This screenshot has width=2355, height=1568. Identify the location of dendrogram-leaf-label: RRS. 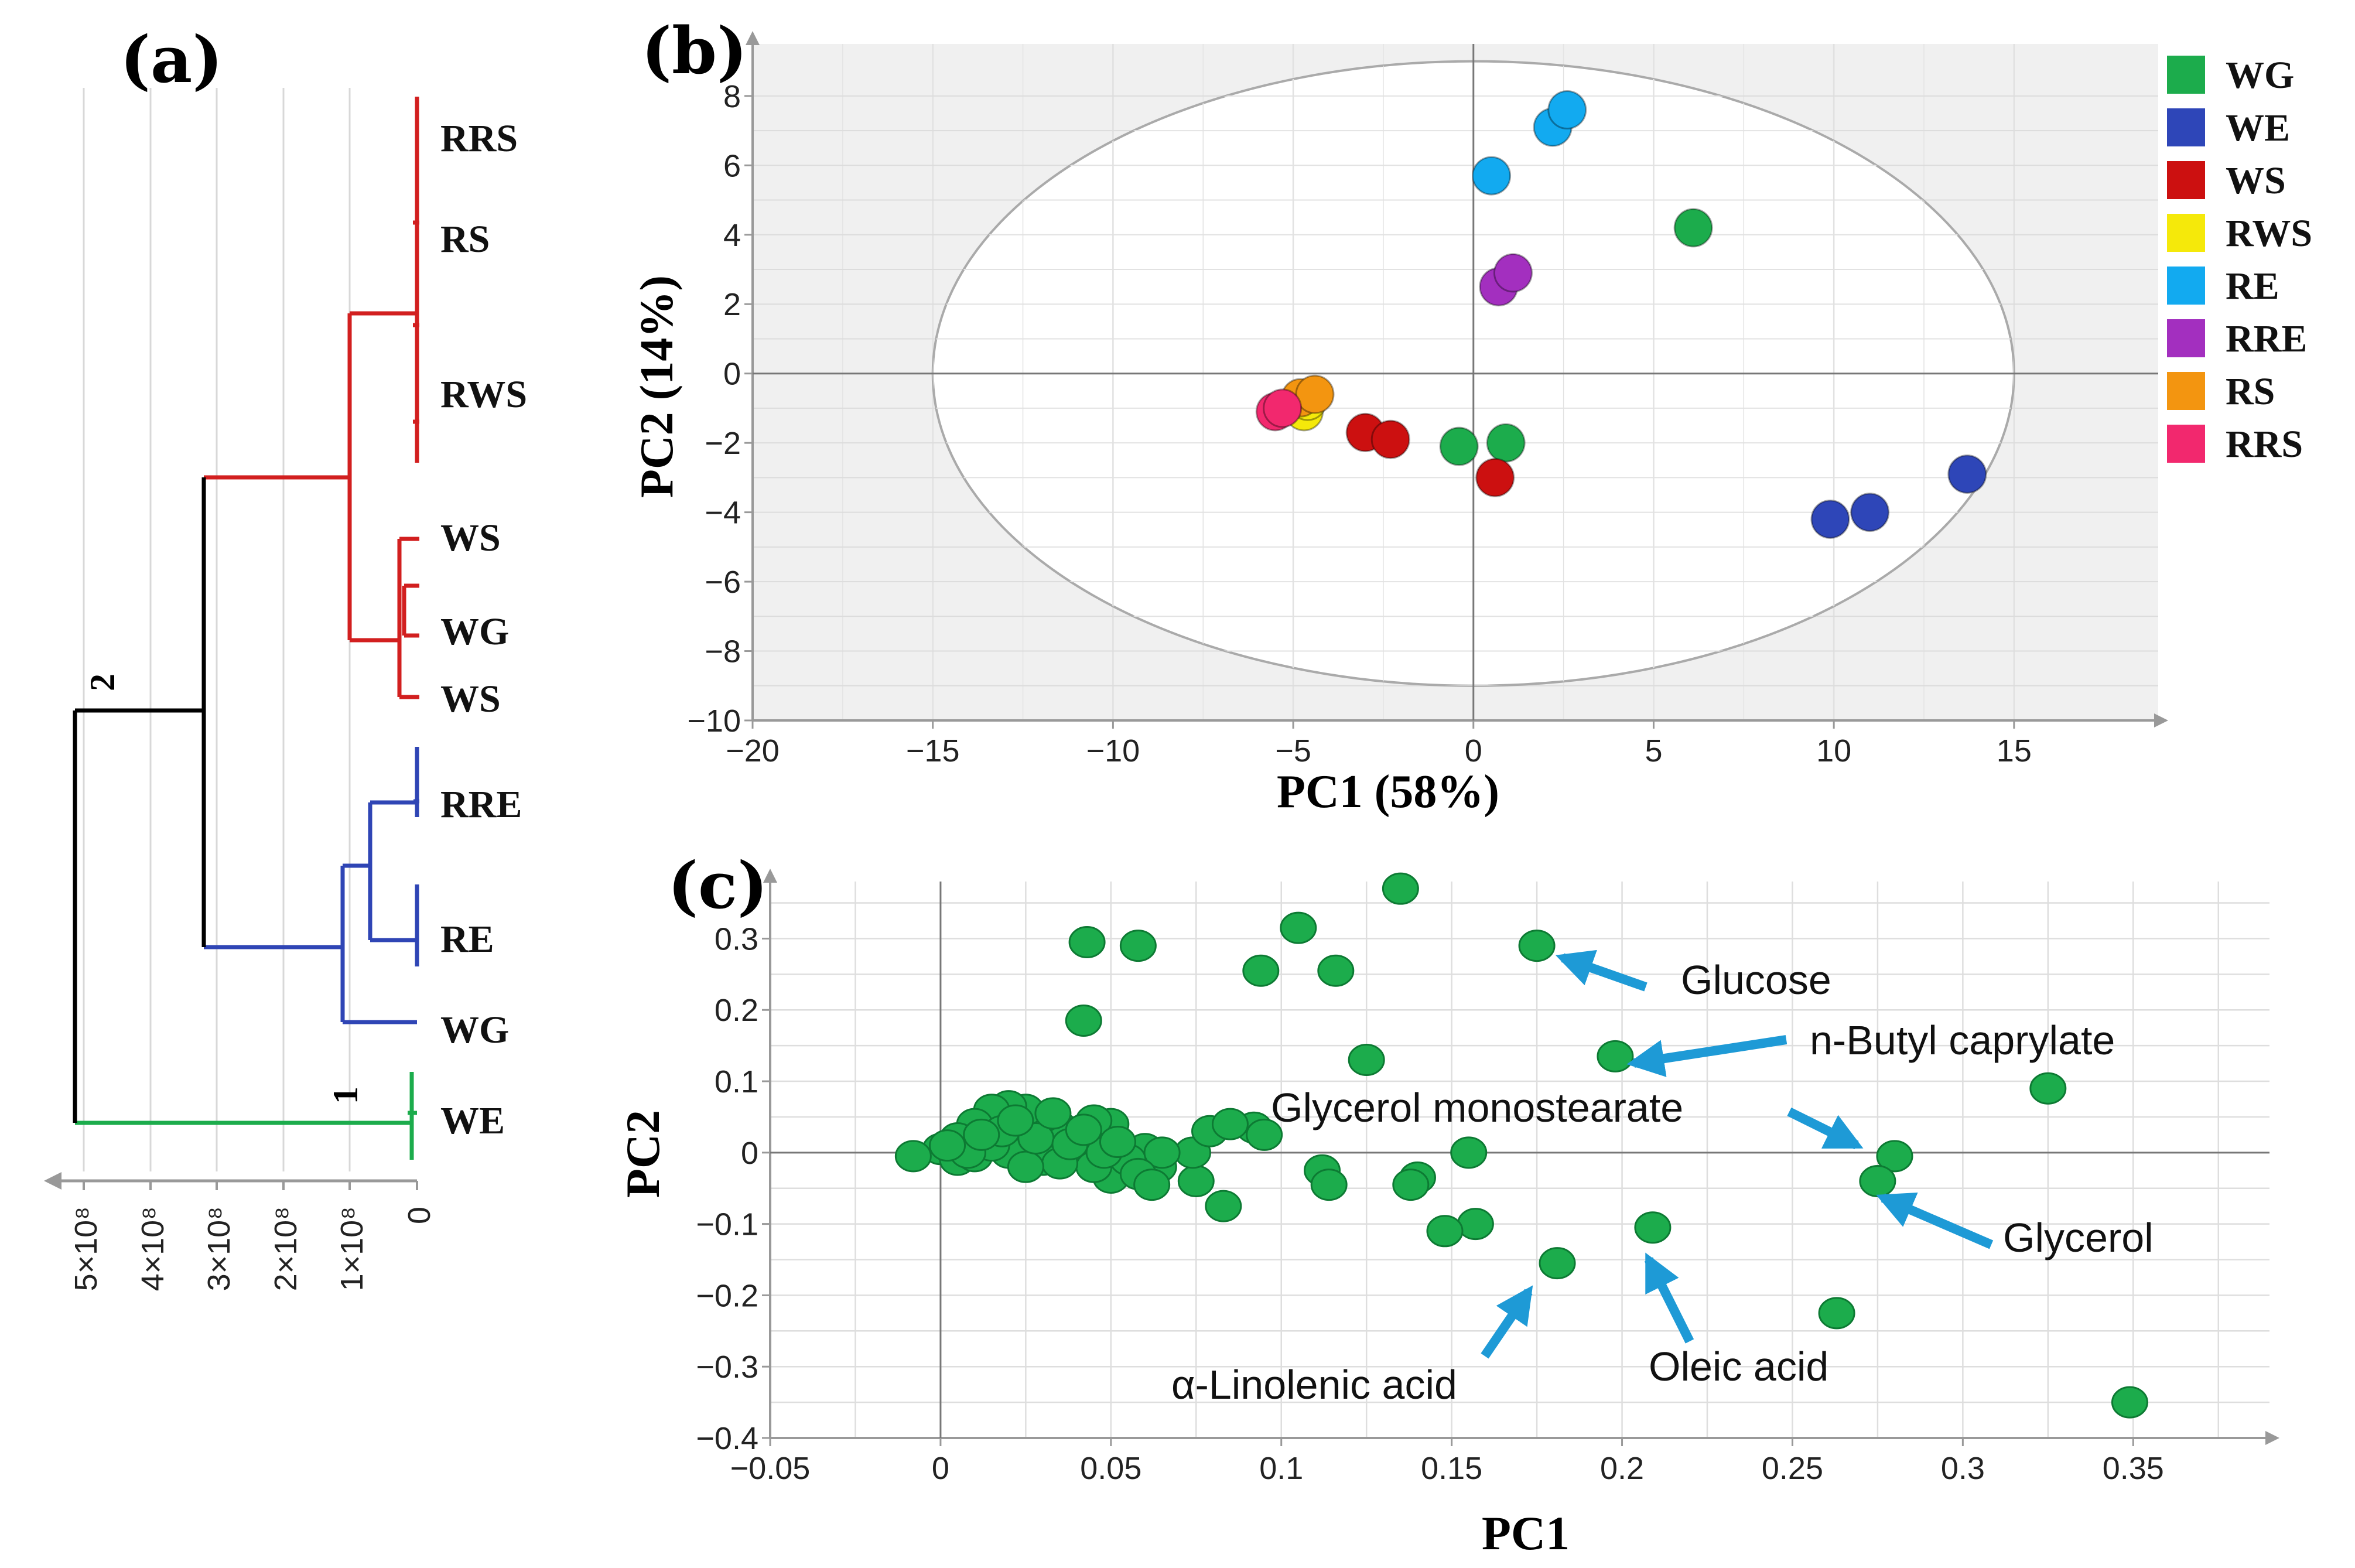
(479, 138).